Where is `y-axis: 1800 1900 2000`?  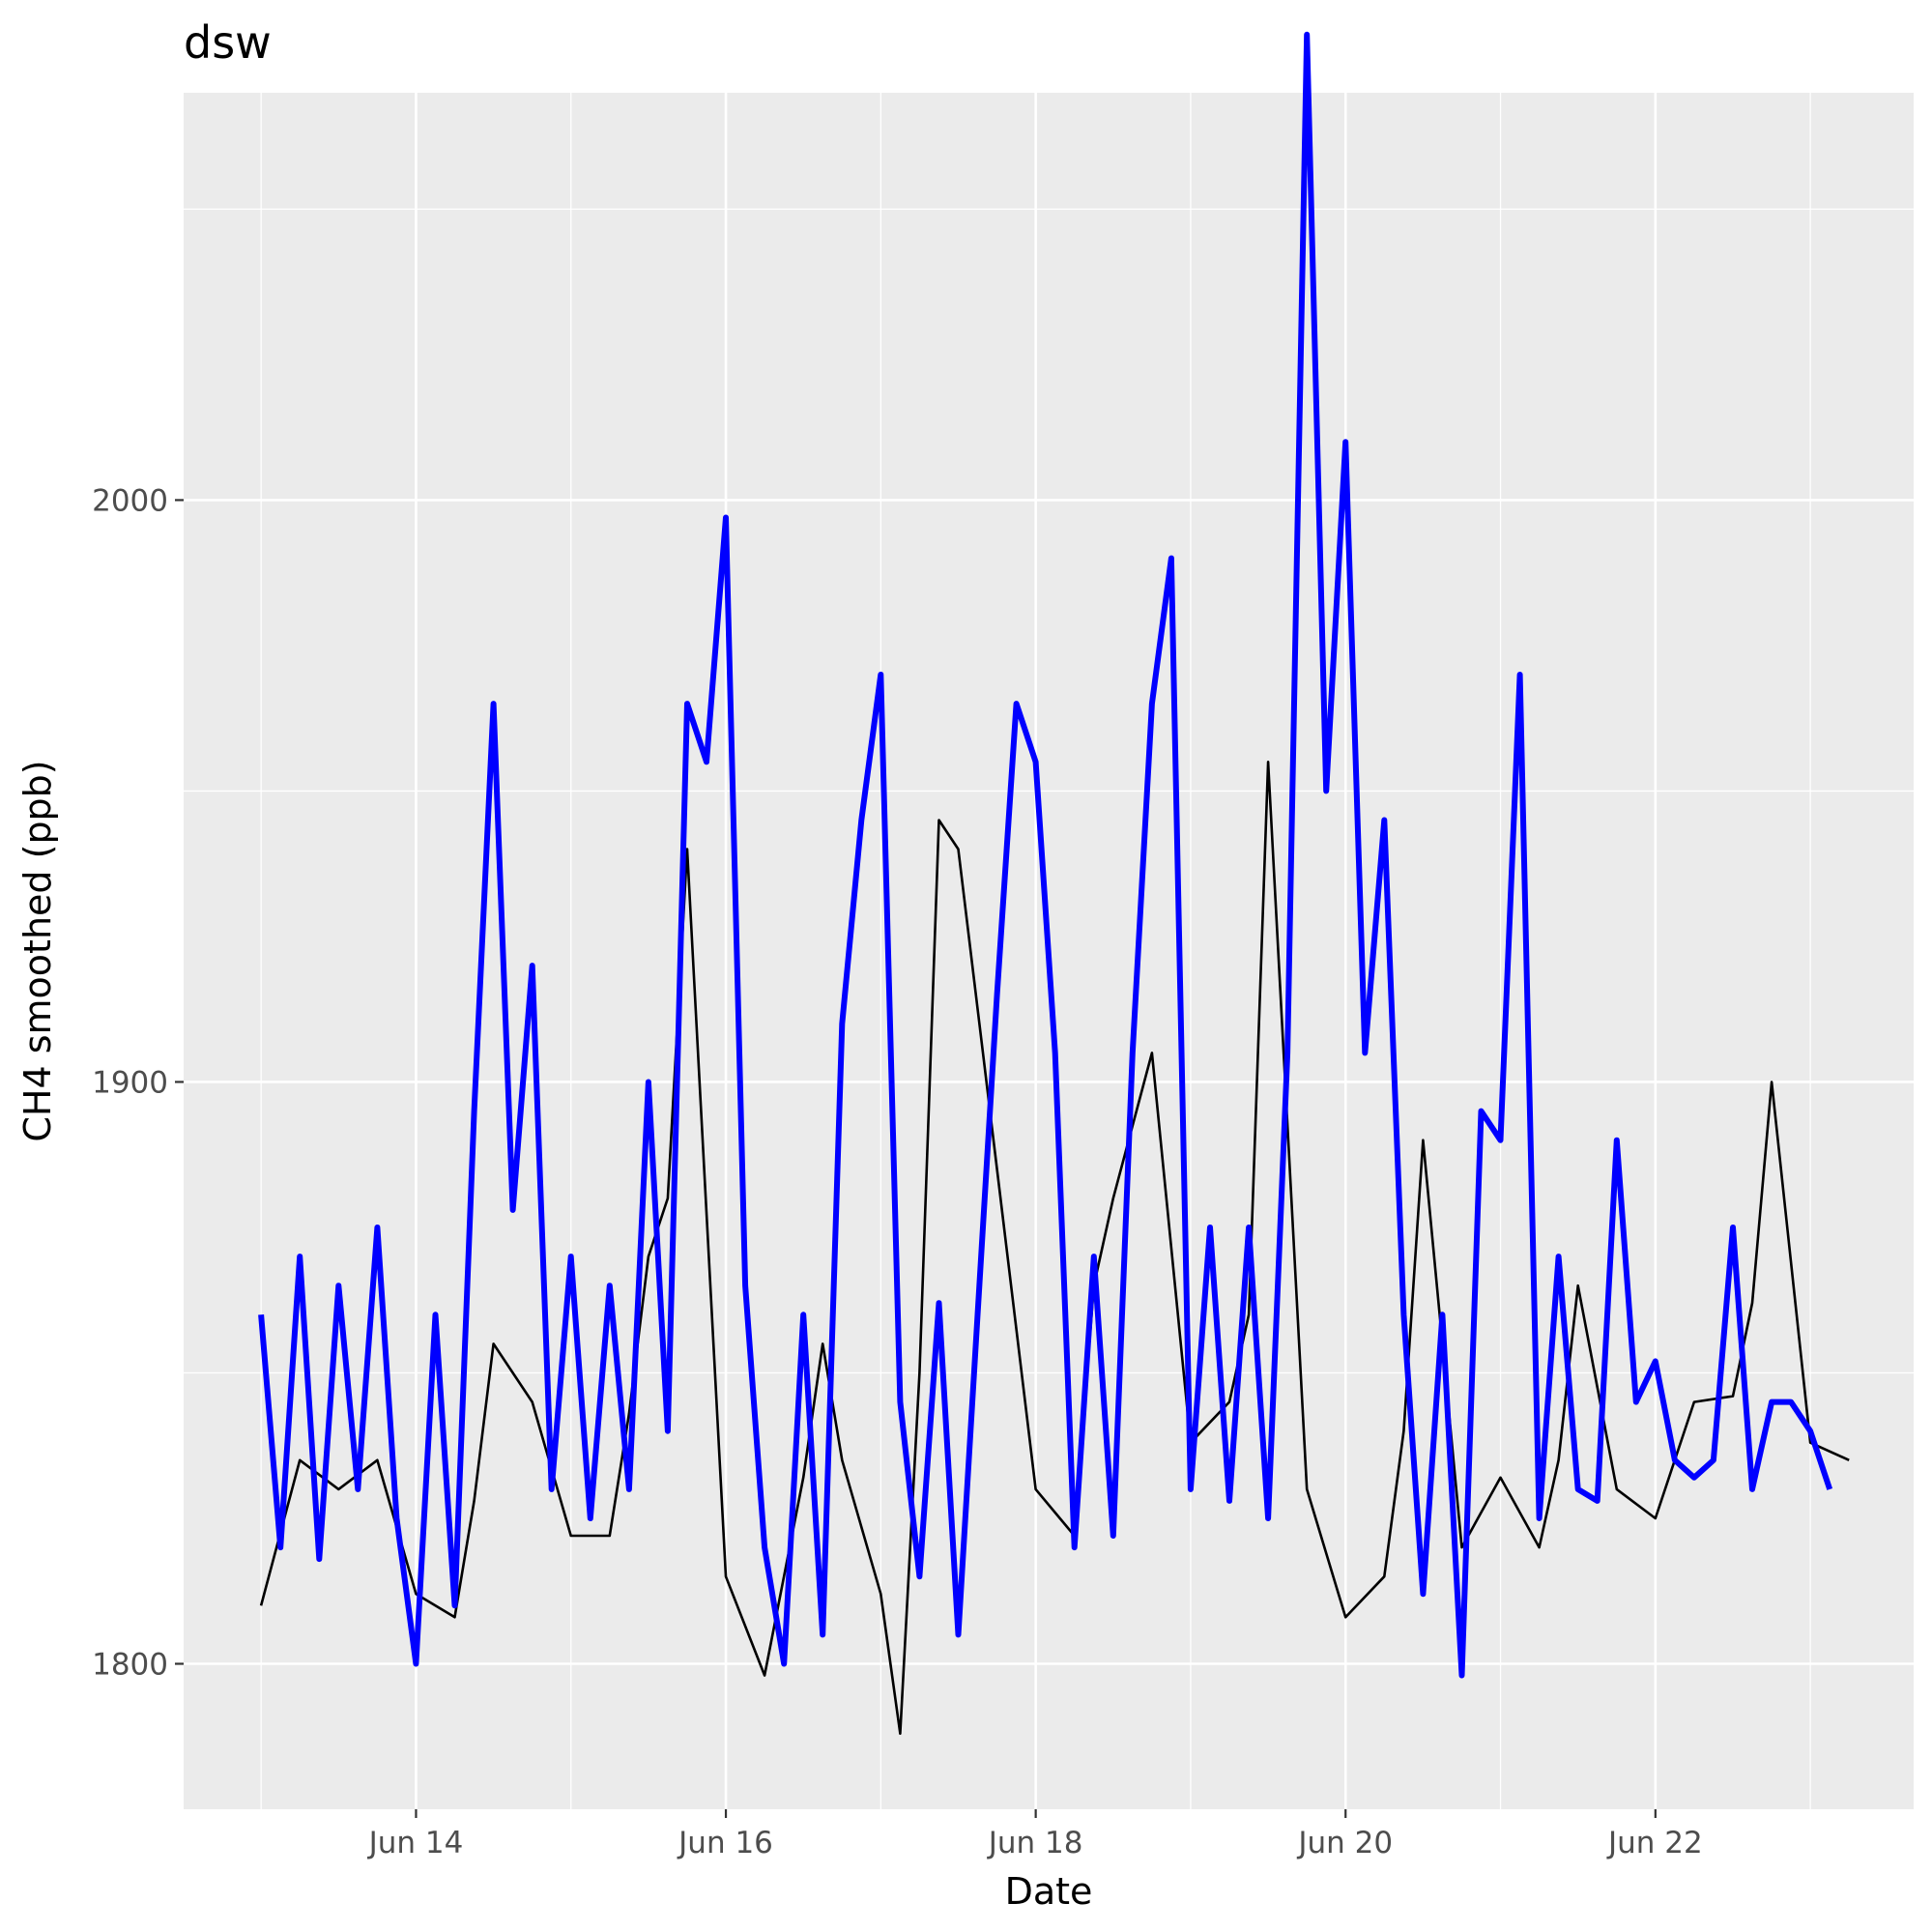
y-axis: 1800 1900 2000 is located at coordinates (138, 1082).